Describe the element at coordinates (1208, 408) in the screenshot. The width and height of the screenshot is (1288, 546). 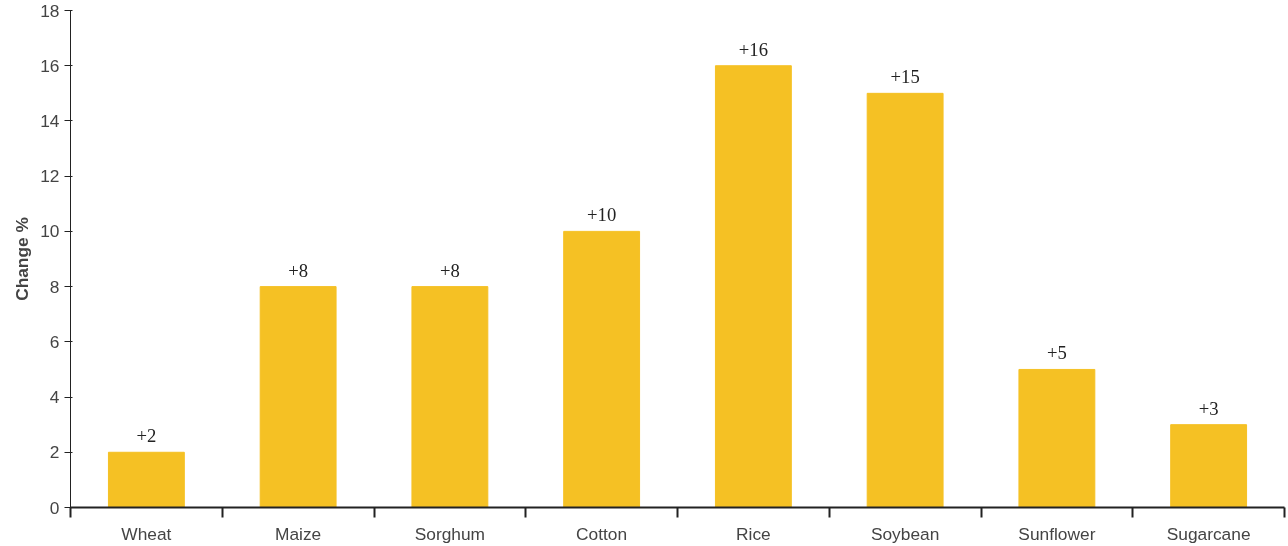
I see `data-label: +3` at that location.